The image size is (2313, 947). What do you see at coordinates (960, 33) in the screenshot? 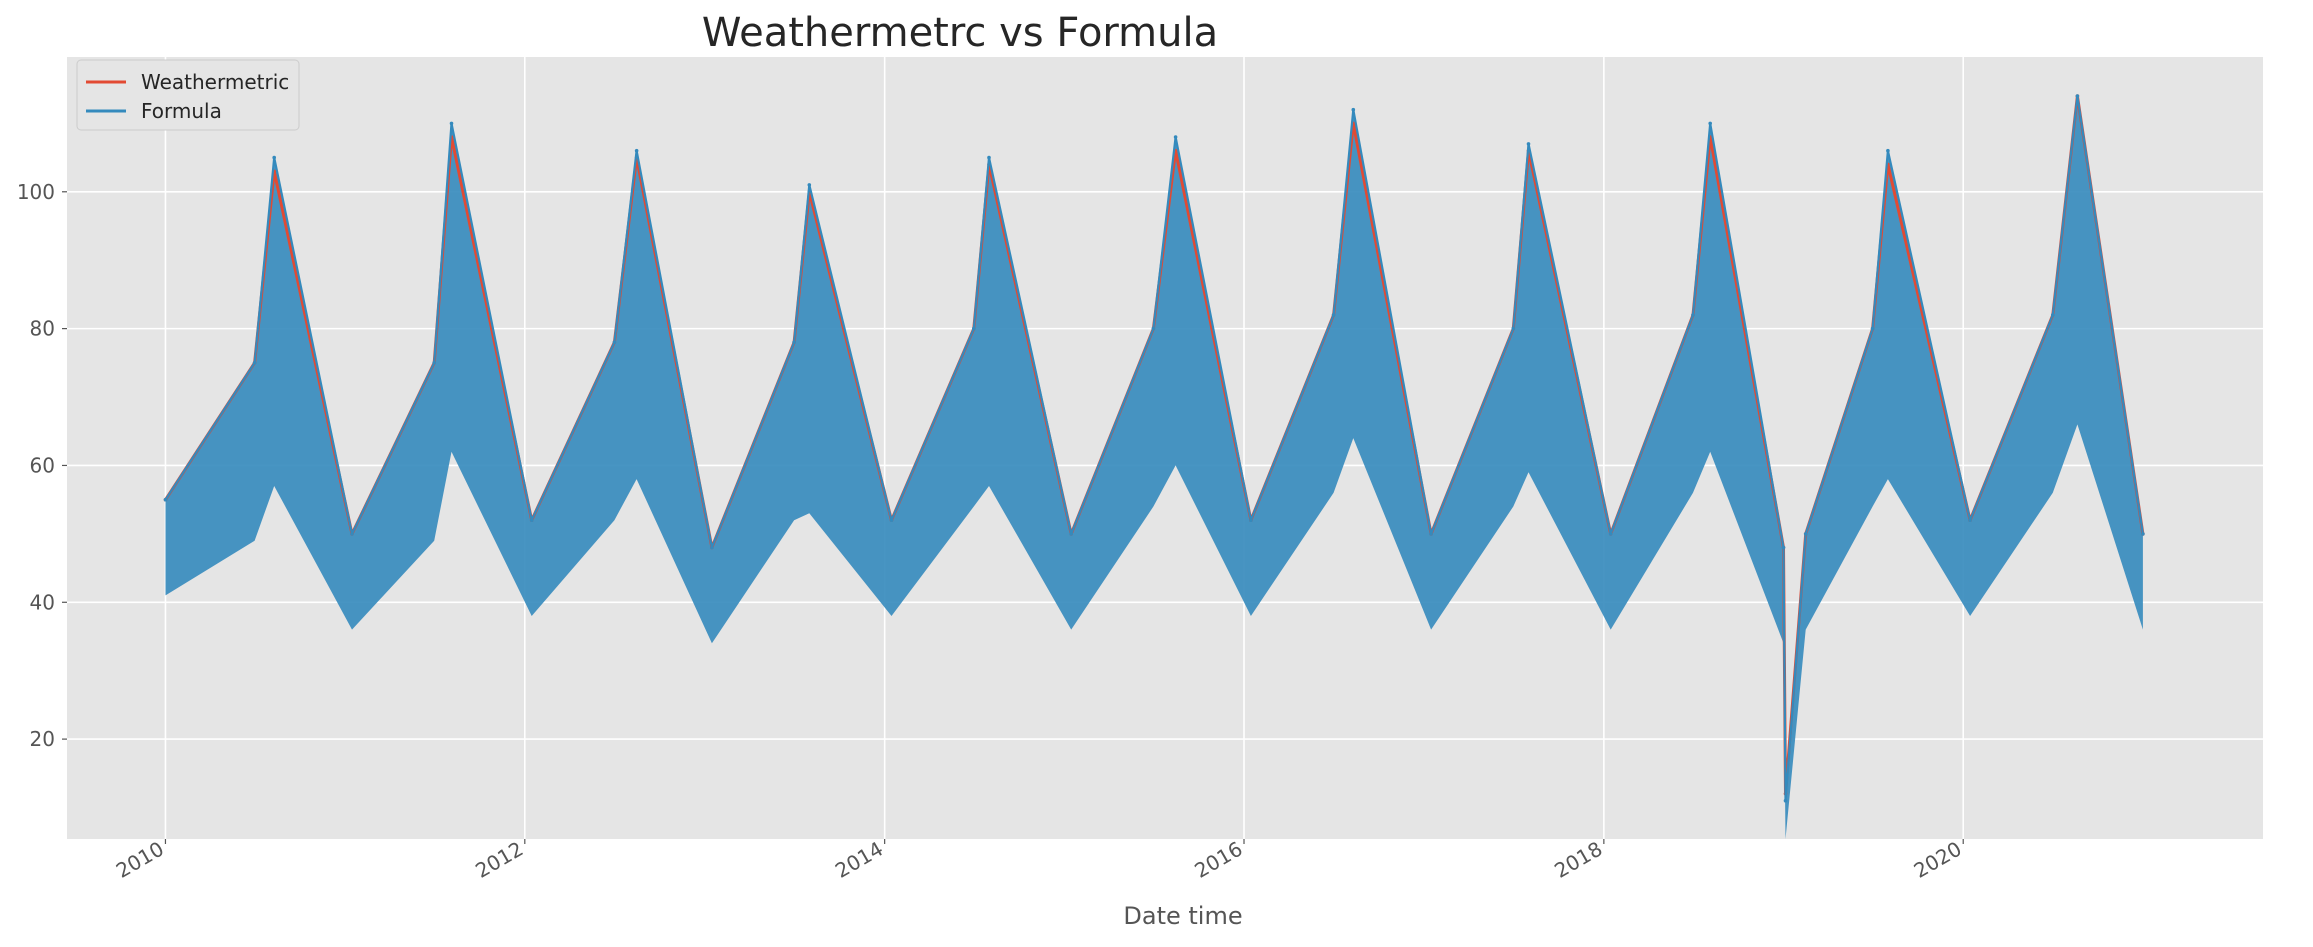
I see `chart-title: Weathermetrc vs Formula` at bounding box center [960, 33].